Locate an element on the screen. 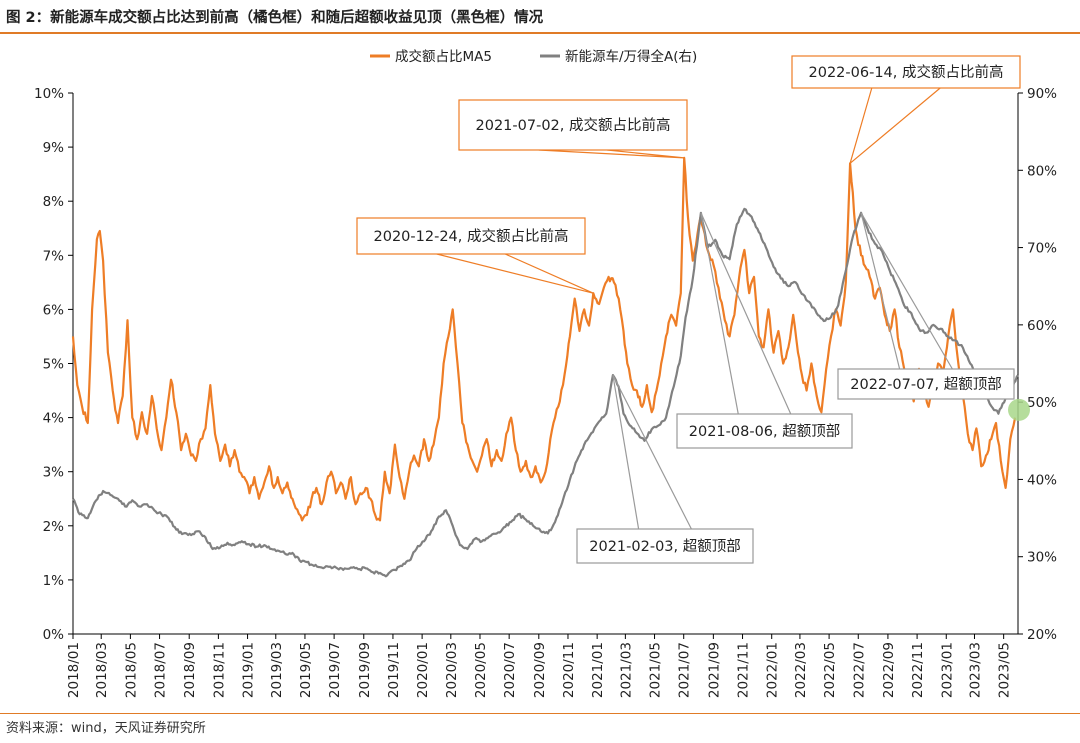 The image size is (1080, 743). x-tick-label: 2021/07 is located at coordinates (685, 670).